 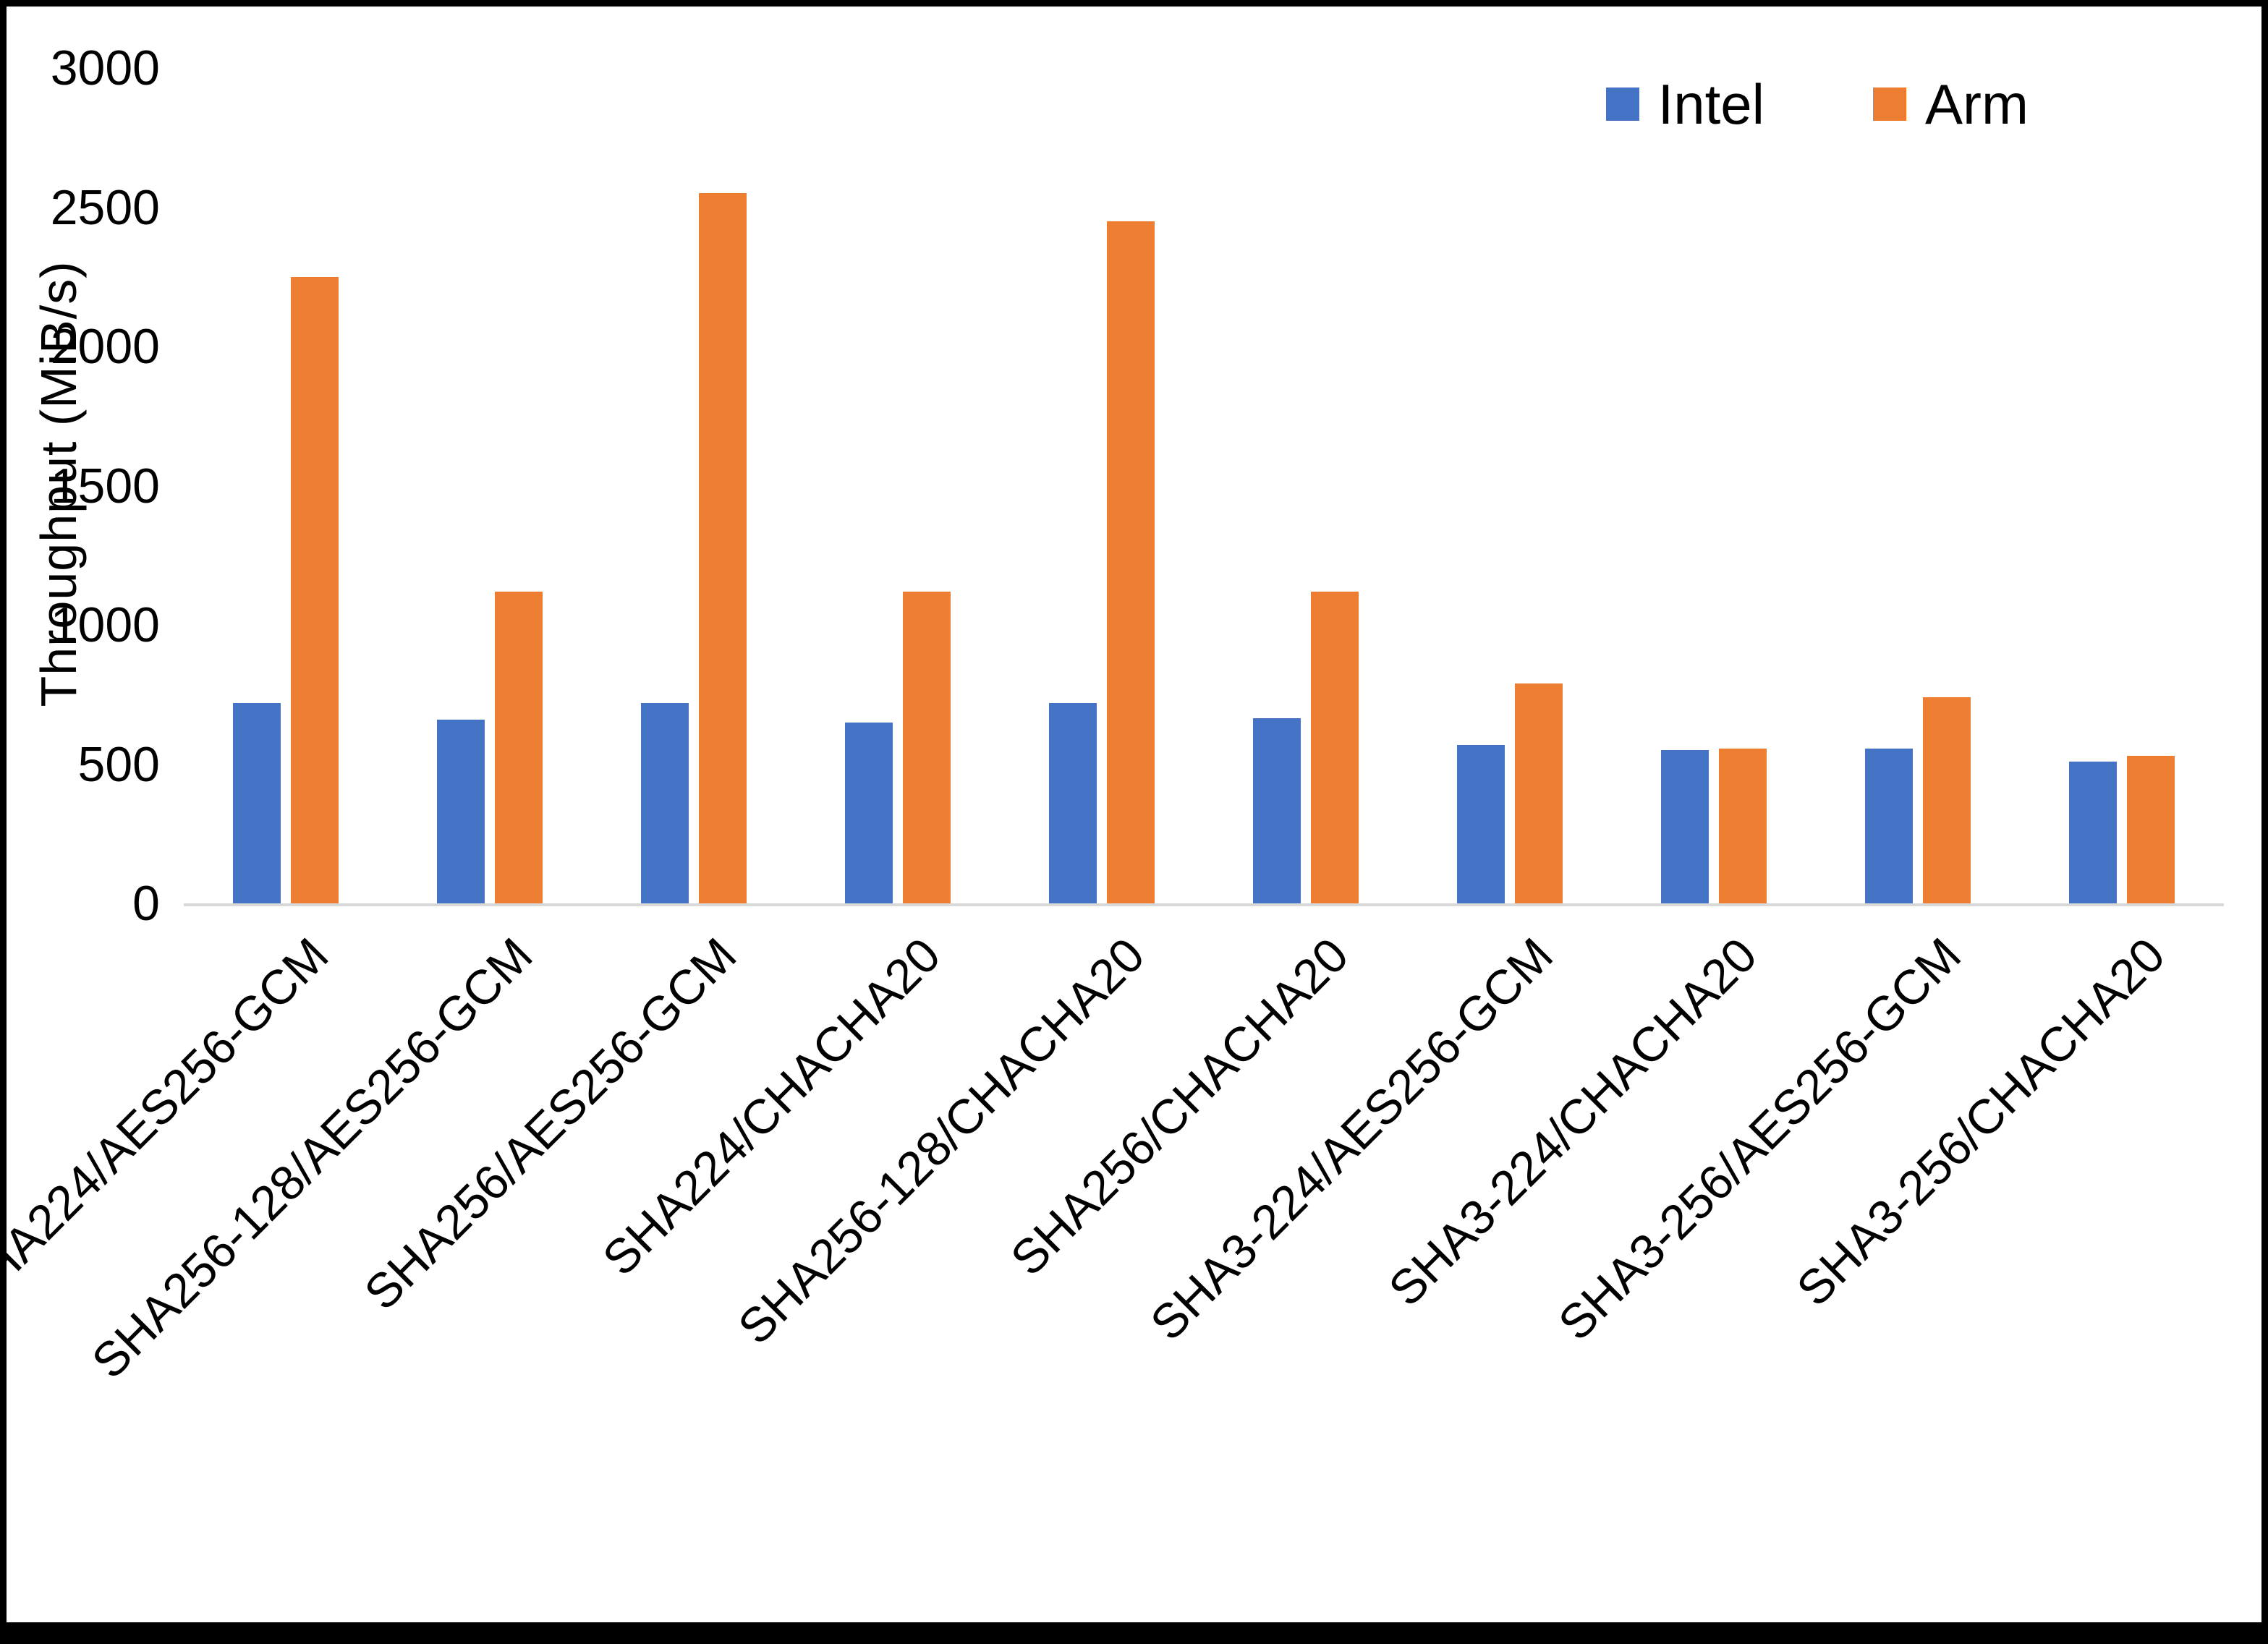 I want to click on y-tick-label: 3000, so click(x=105, y=68).